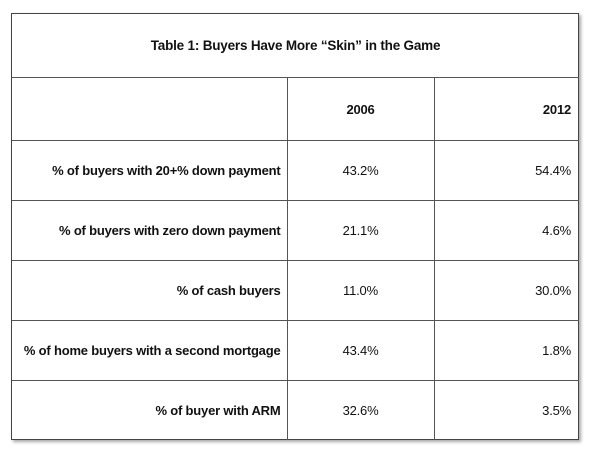 This screenshot has width=590, height=455. What do you see at coordinates (360, 410) in the screenshot?
I see `cell-2006: 32.6%` at bounding box center [360, 410].